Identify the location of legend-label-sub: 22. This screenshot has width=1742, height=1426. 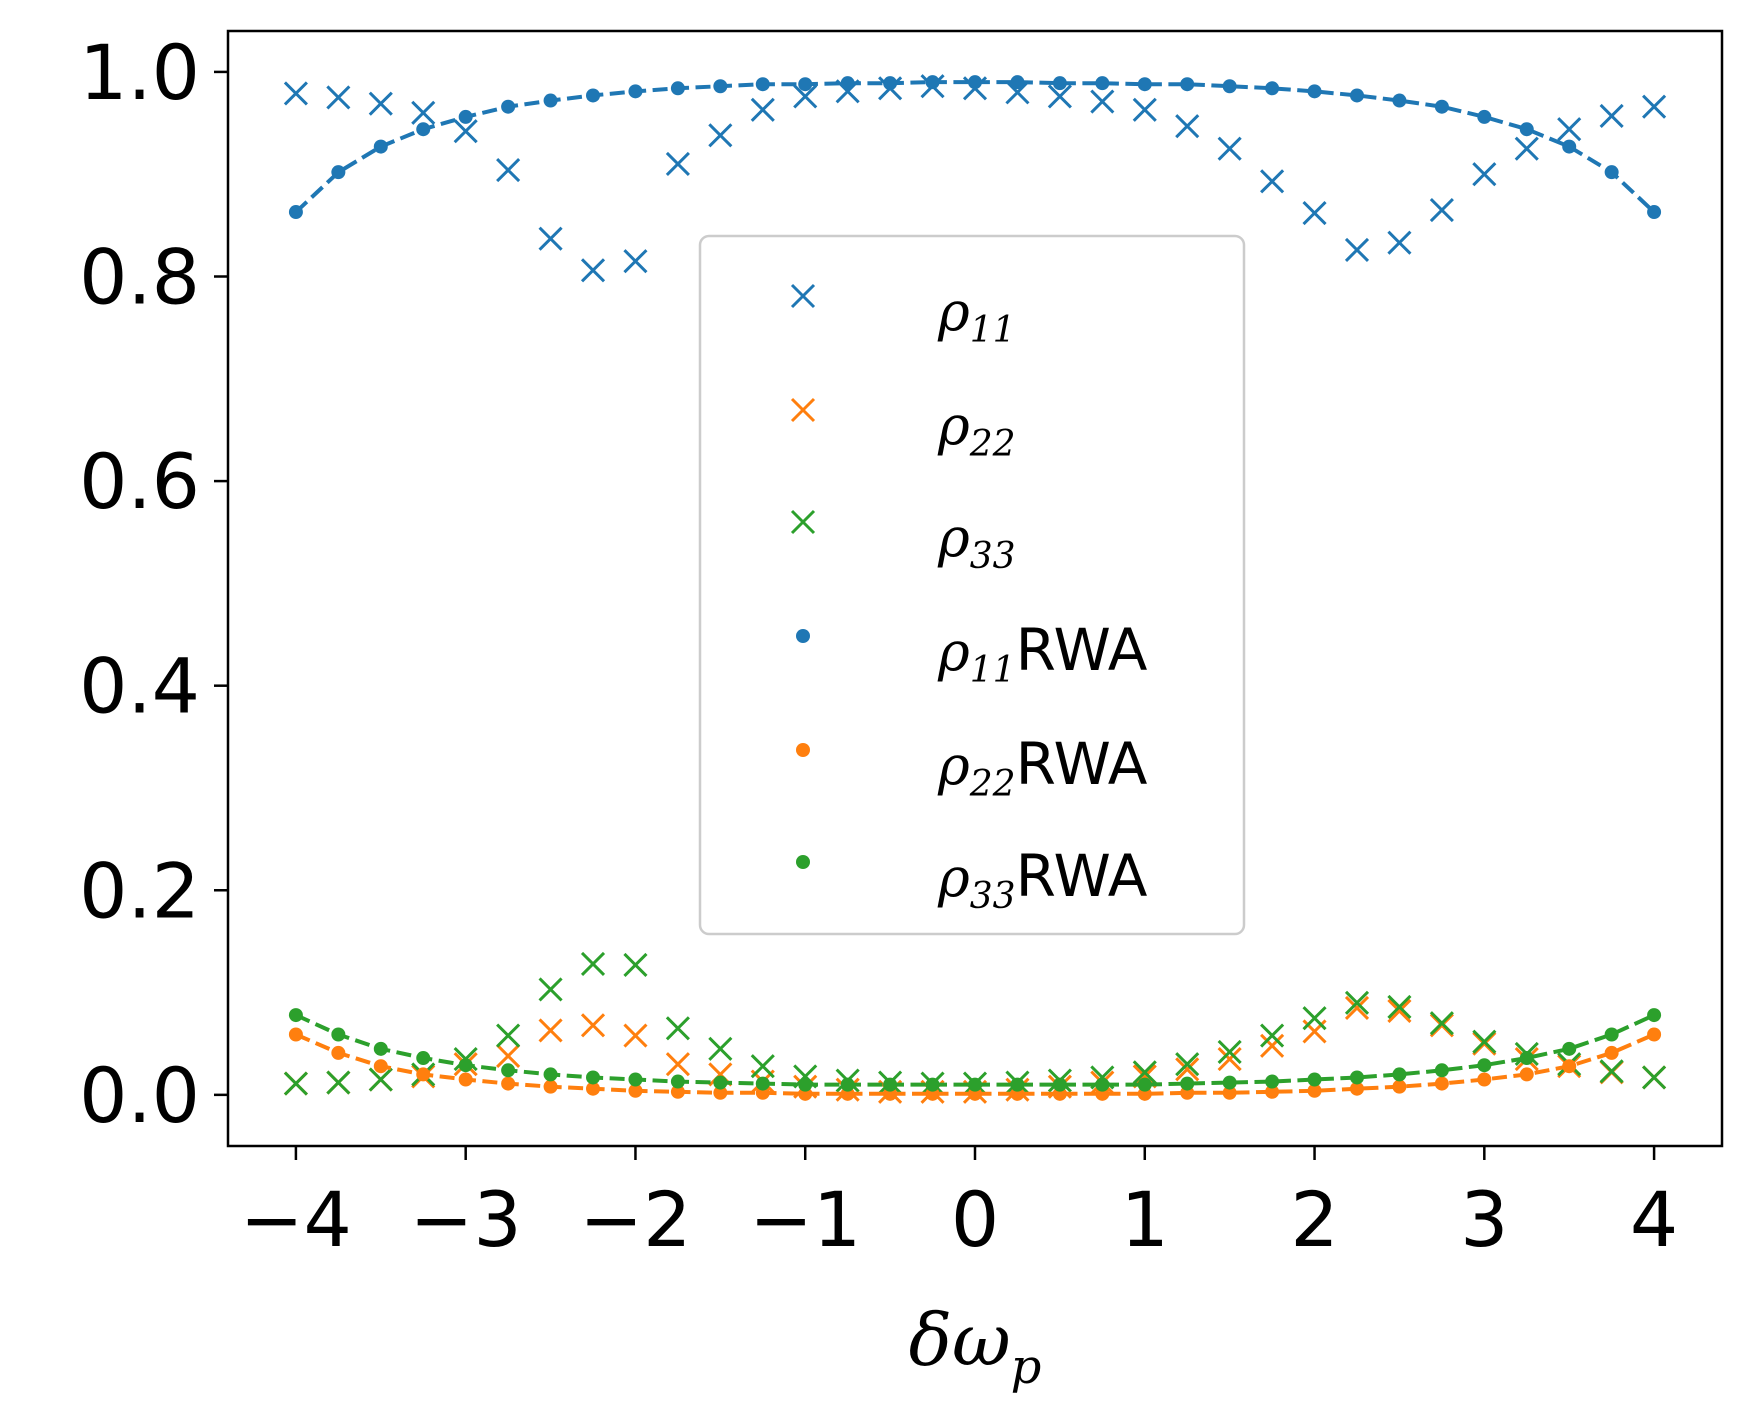
(992, 444).